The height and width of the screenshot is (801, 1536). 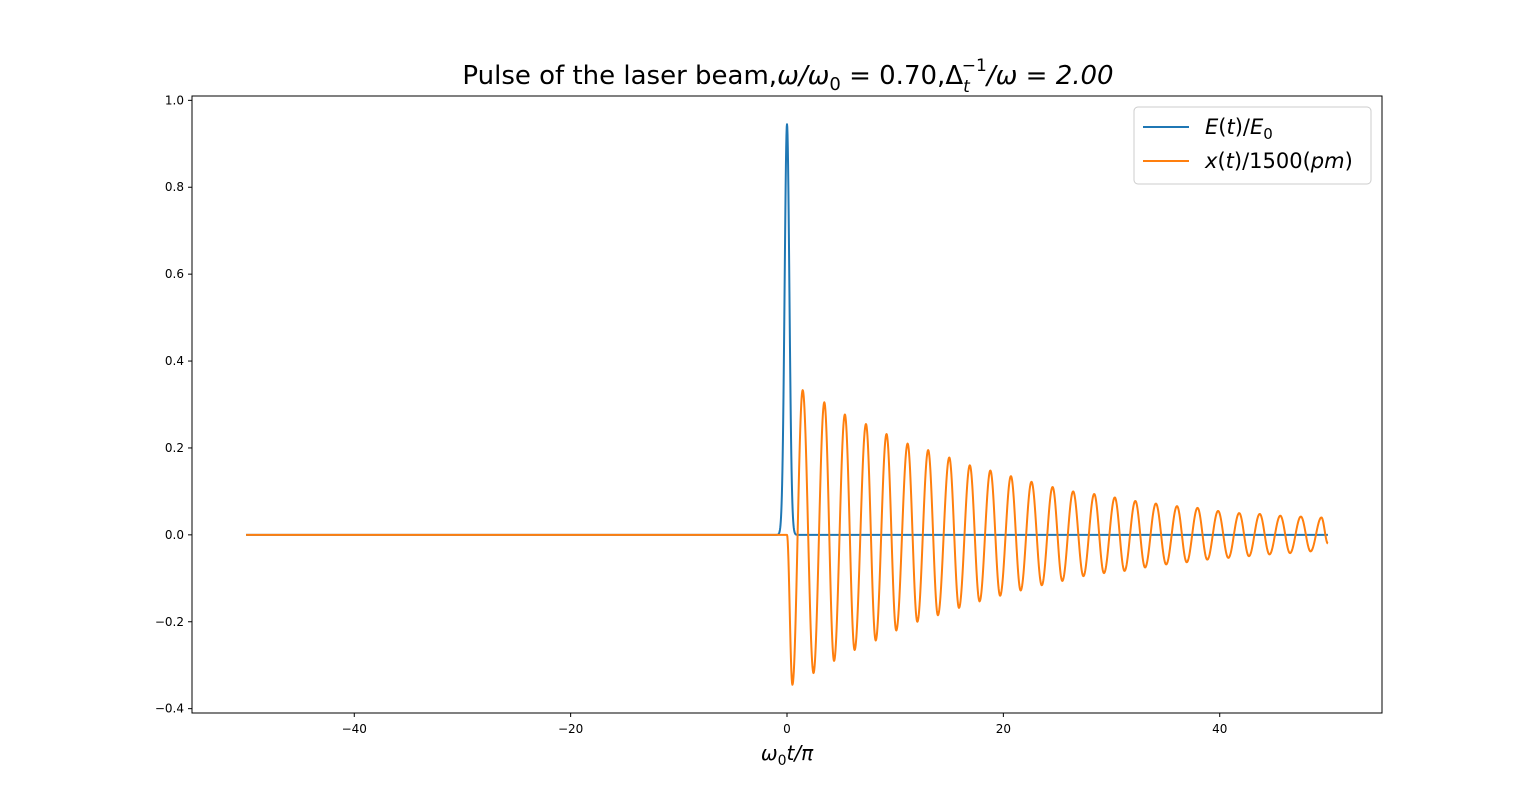 I want to click on y-tick-label: 1.0, so click(x=174, y=100).